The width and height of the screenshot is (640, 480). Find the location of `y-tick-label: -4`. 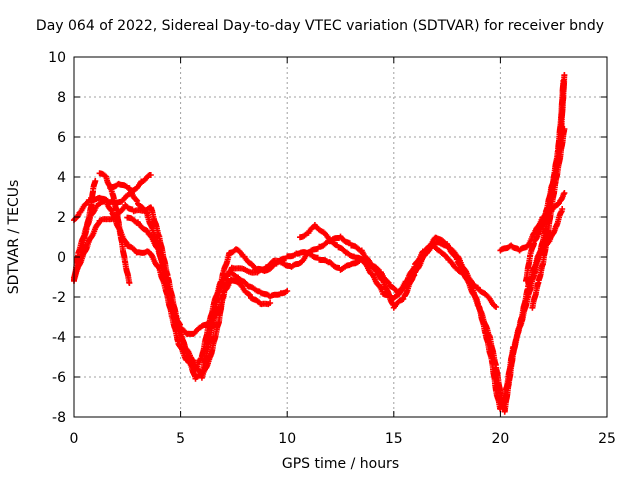

y-tick-label: -4 is located at coordinates (59, 338).